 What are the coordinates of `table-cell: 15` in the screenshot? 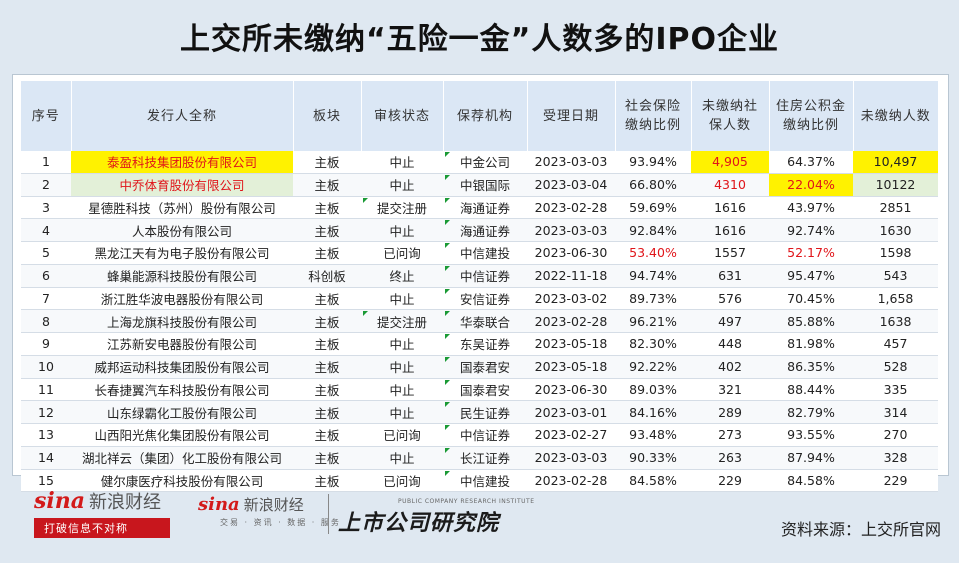 It's located at (46, 481).